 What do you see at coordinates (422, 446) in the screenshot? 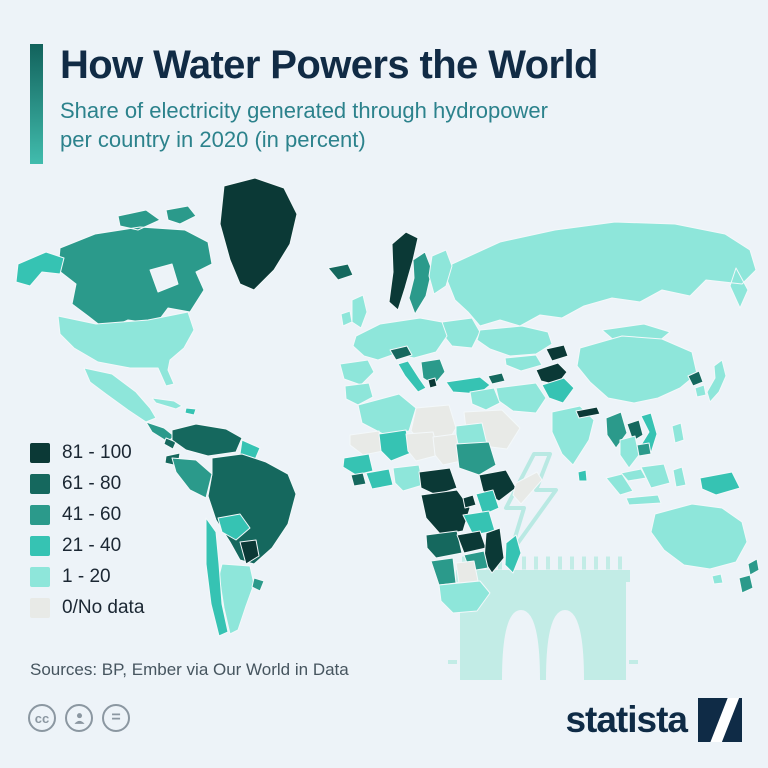
I see `map-region-niger` at bounding box center [422, 446].